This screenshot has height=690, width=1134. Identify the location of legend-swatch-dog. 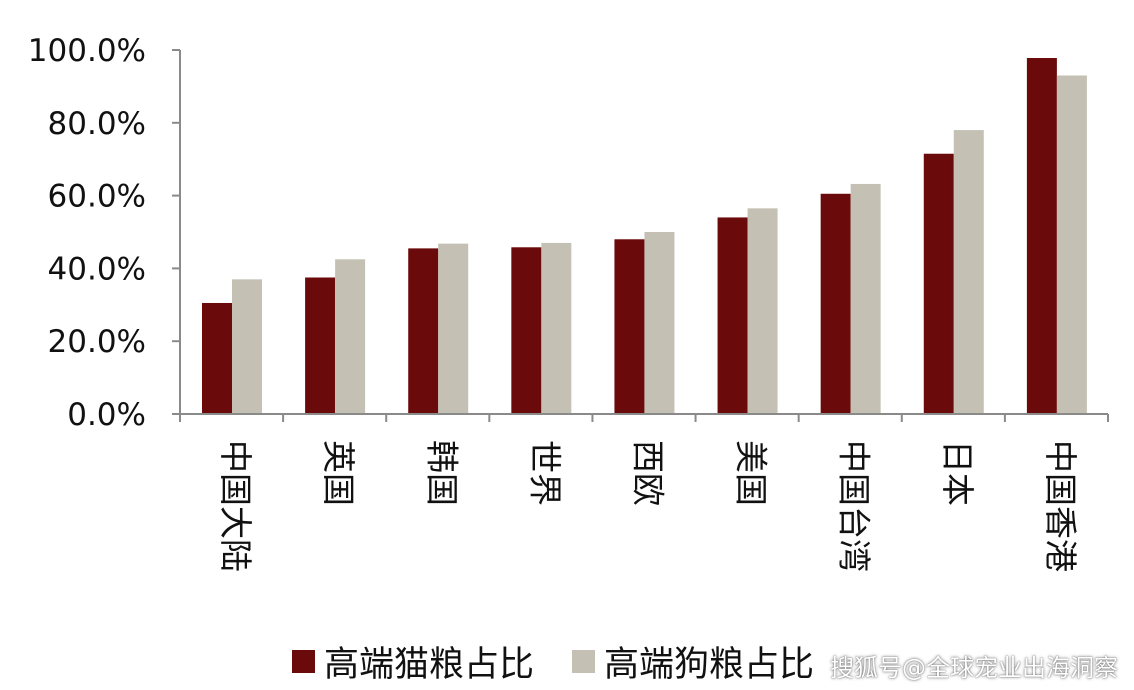
(584, 661).